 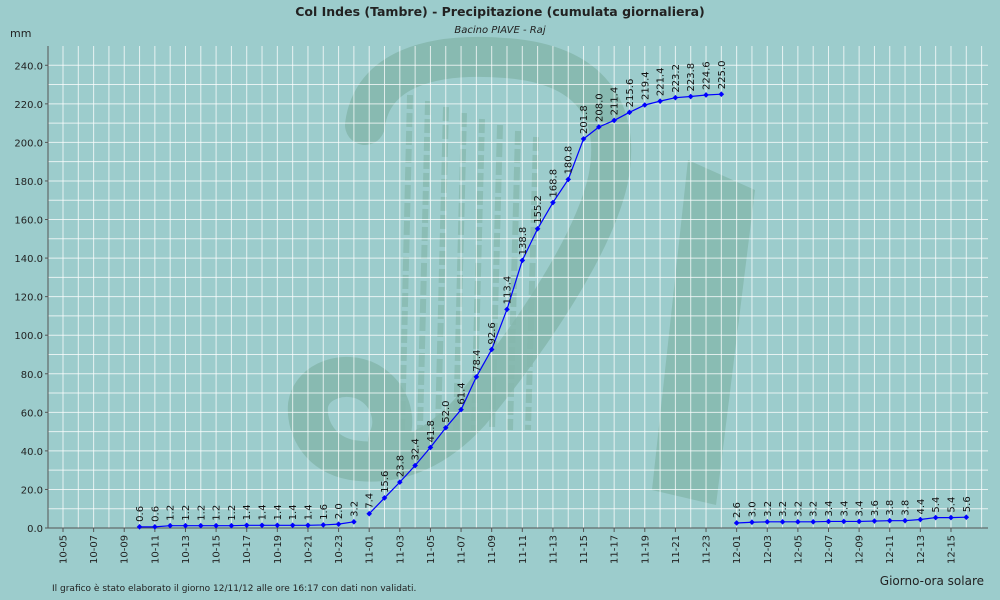 What do you see at coordinates (661, 82) in the screenshot?
I see `data-label: 221.4` at bounding box center [661, 82].